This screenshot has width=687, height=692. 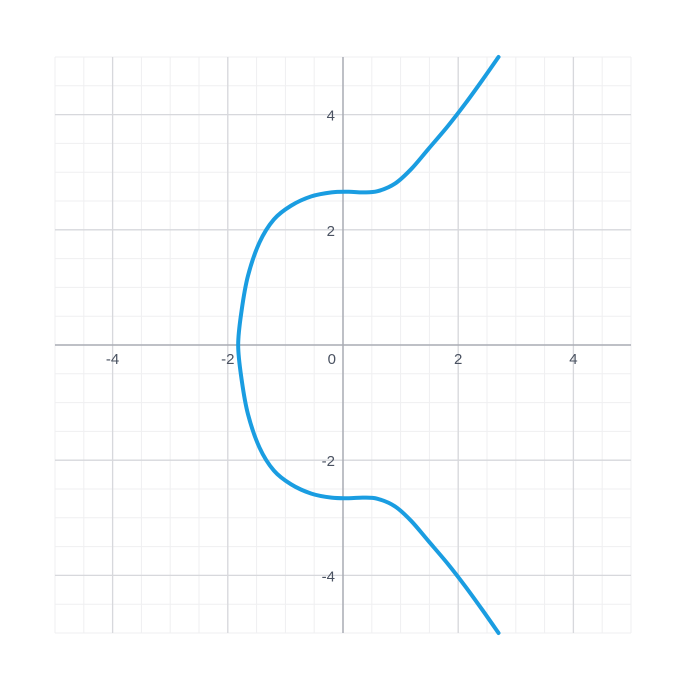 What do you see at coordinates (573, 359) in the screenshot?
I see `x-tick-label: 4` at bounding box center [573, 359].